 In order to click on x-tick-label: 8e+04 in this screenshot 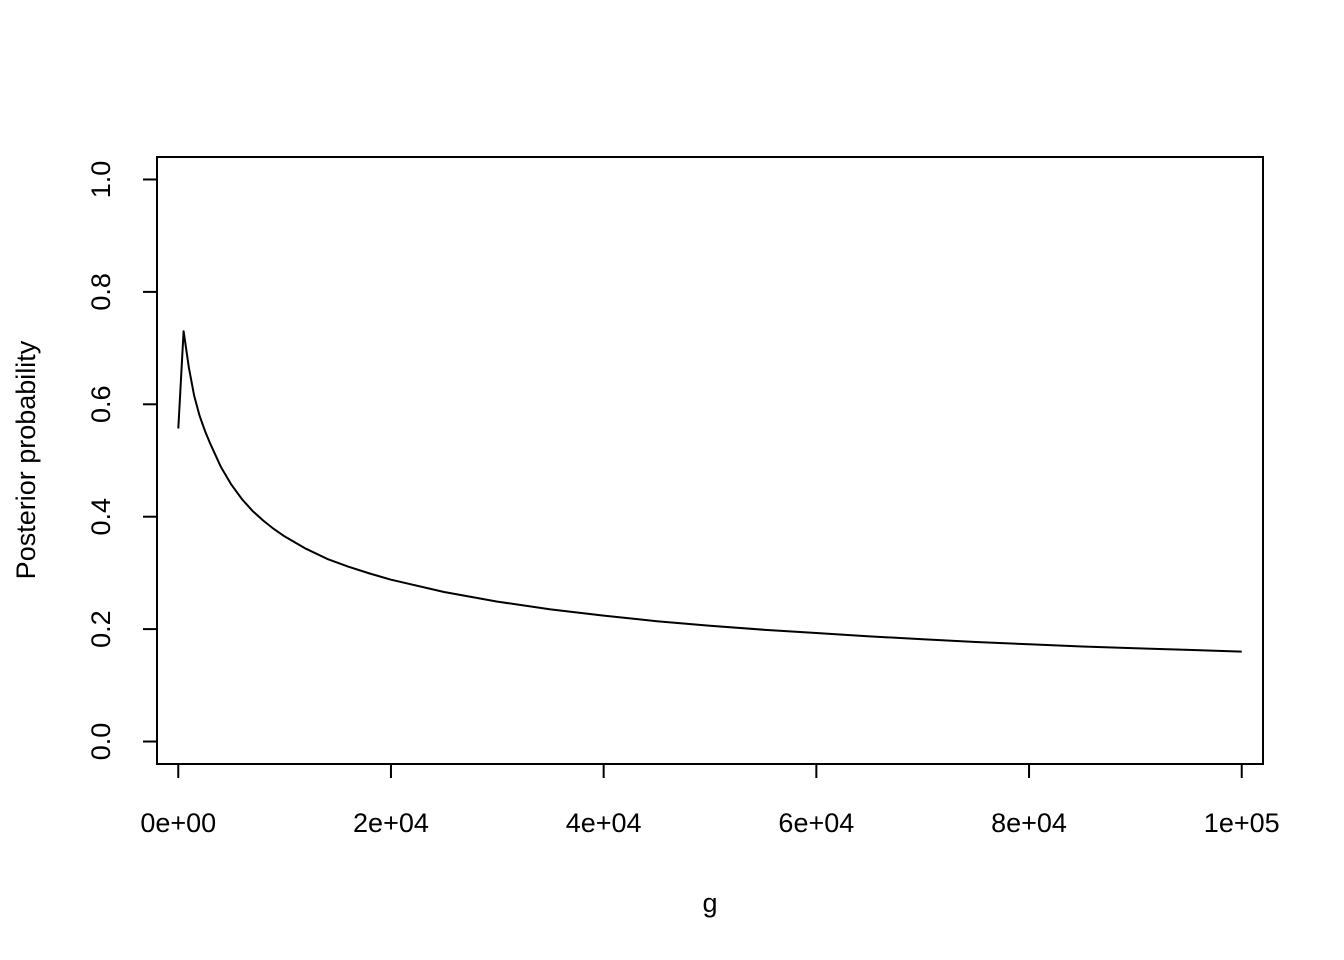, I will do `click(1029, 823)`.